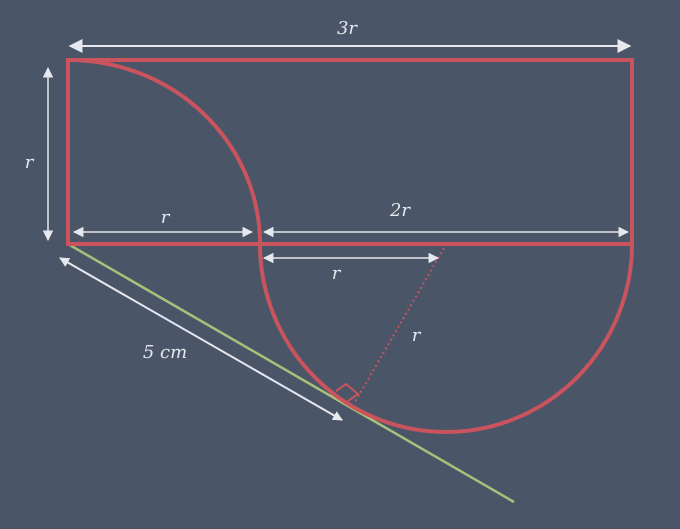  What do you see at coordinates (165, 352) in the screenshot?
I see `tangent-length-label: 5 cm` at bounding box center [165, 352].